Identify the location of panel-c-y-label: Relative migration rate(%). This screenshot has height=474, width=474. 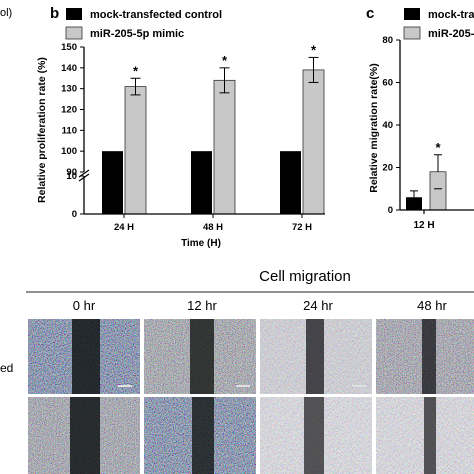
(374, 128).